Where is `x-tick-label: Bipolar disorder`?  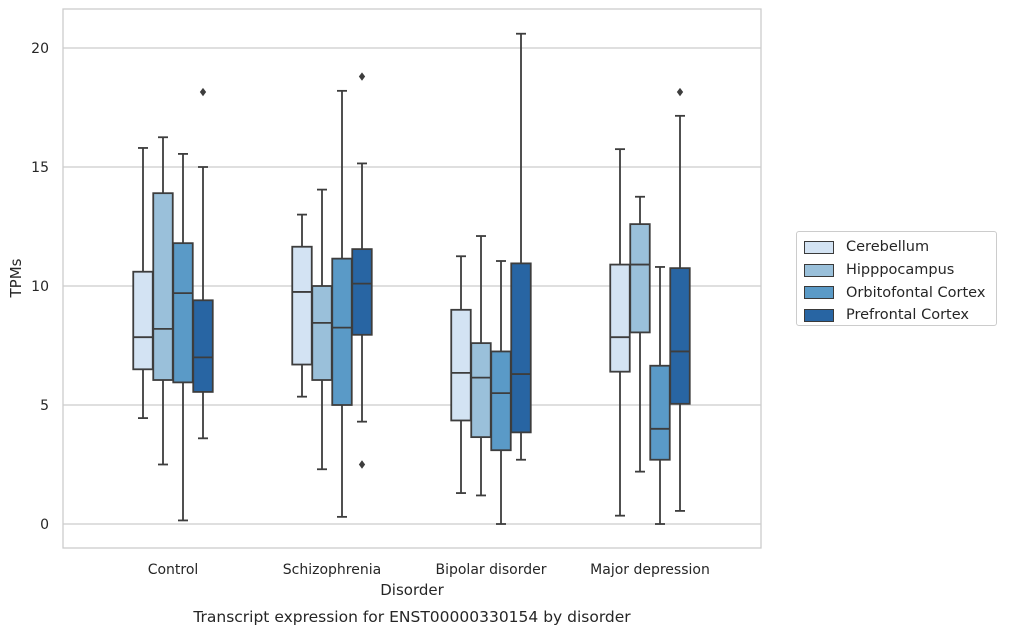
x-tick-label: Bipolar disorder is located at coordinates (490, 570).